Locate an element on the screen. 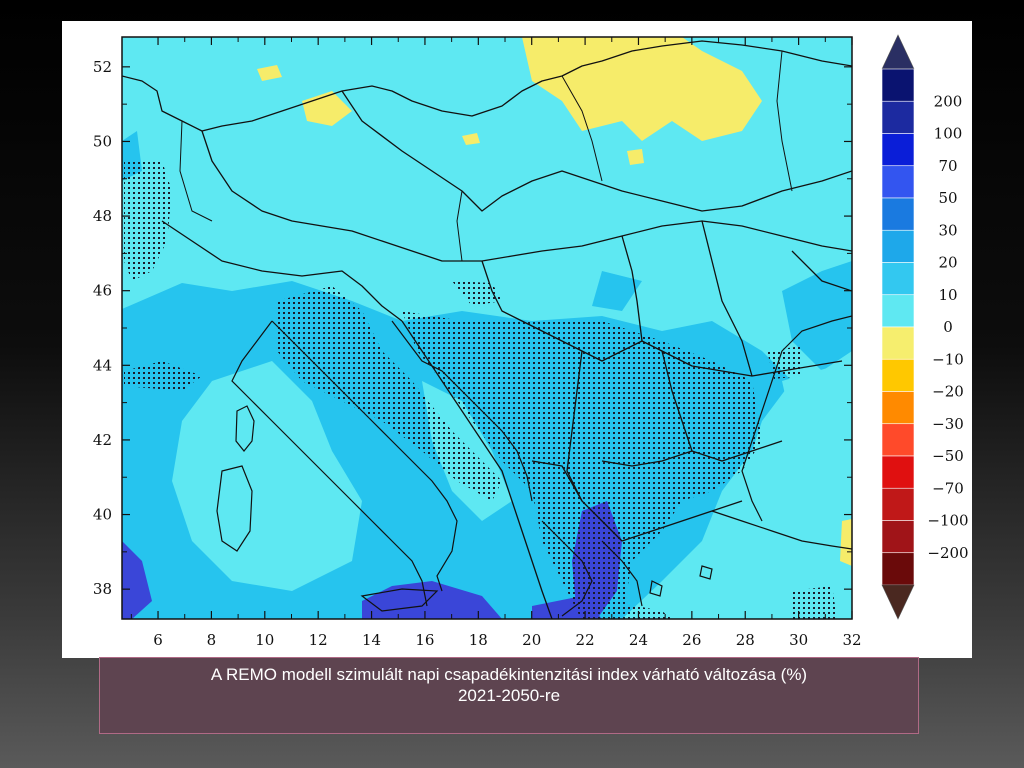 Image resolution: width=1024 pixels, height=768 pixels. x-tick-label: 14 is located at coordinates (371, 640).